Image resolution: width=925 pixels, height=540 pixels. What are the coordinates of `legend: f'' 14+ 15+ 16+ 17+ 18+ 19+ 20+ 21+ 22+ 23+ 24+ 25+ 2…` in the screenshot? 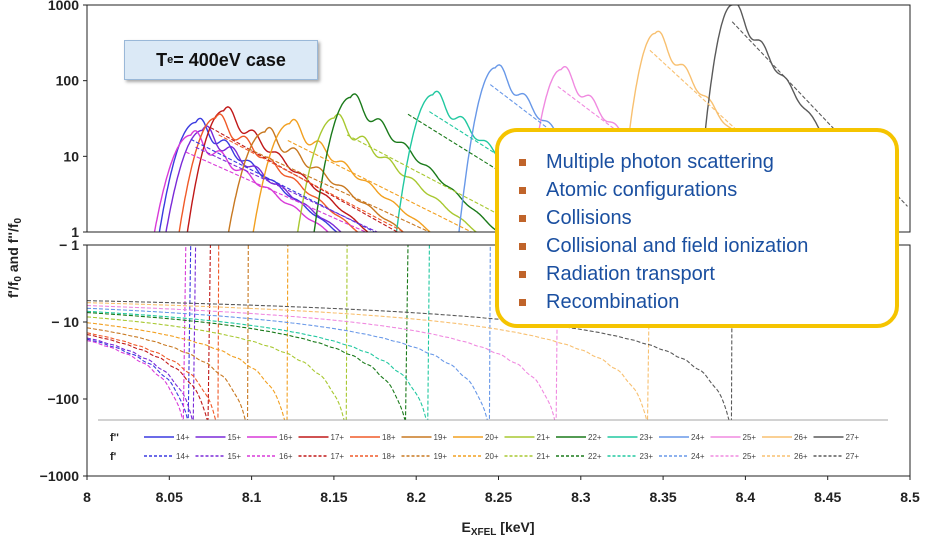 It's located at (493, 443).